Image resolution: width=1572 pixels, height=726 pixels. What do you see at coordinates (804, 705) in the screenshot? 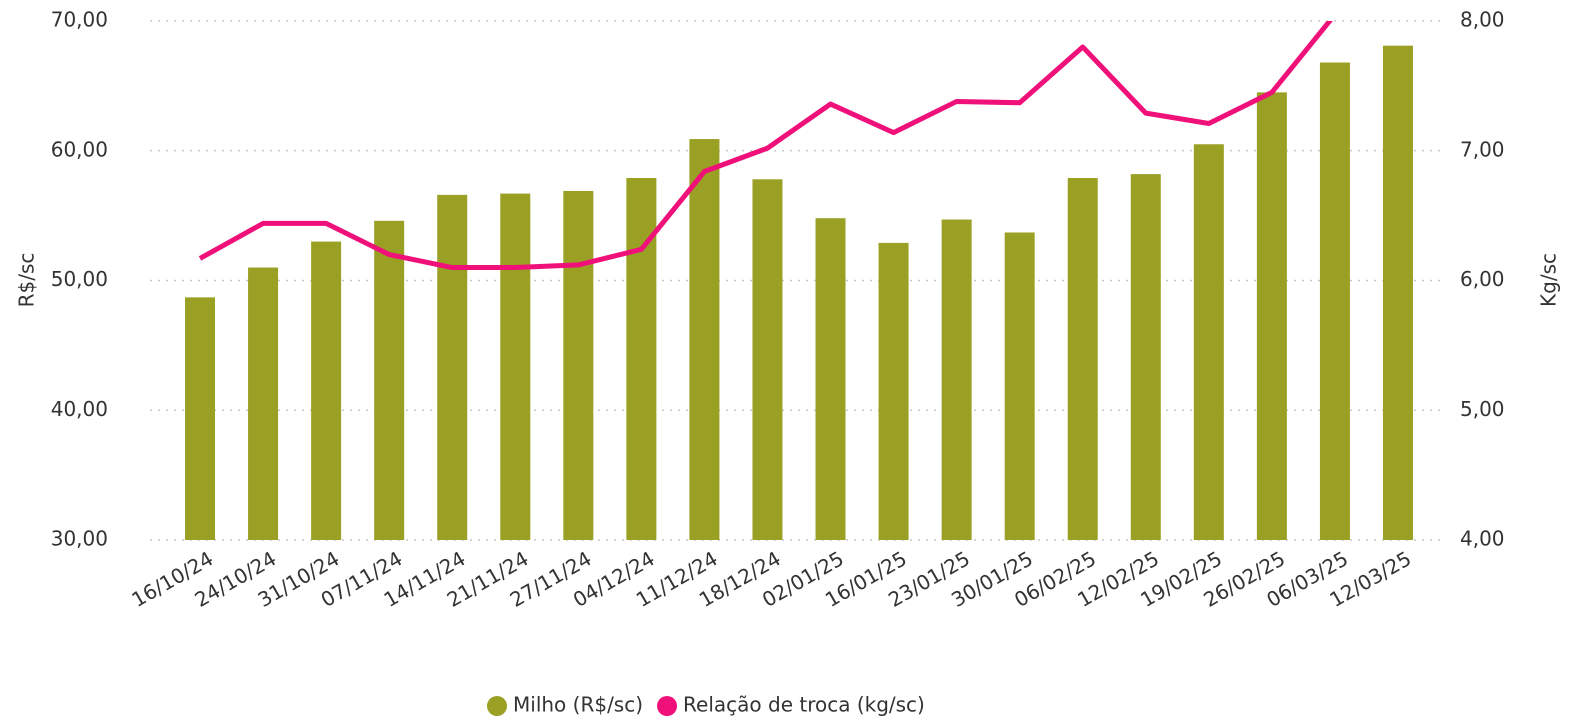
I see `legend-label: Relação de troca (kg/sc)` at bounding box center [804, 705].